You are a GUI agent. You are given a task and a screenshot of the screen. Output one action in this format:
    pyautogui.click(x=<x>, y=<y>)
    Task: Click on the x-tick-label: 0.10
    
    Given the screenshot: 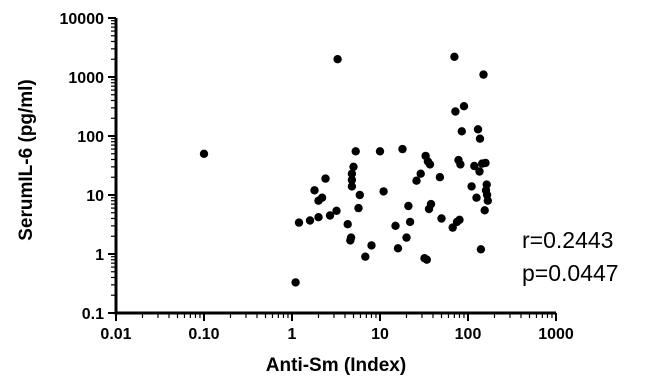 What is the action you would take?
    pyautogui.click(x=203, y=334)
    